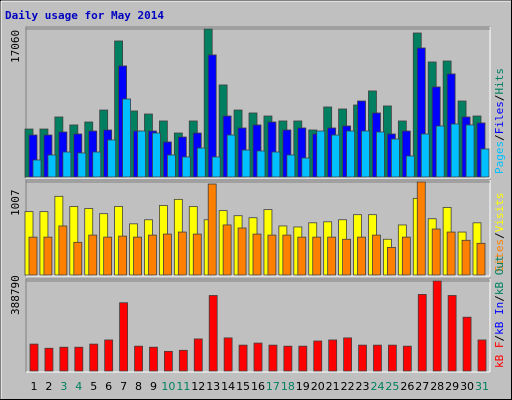 The width and height of the screenshot is (512, 400). What do you see at coordinates (318, 386) in the screenshot?
I see `x-tick-label: 20` at bounding box center [318, 386].